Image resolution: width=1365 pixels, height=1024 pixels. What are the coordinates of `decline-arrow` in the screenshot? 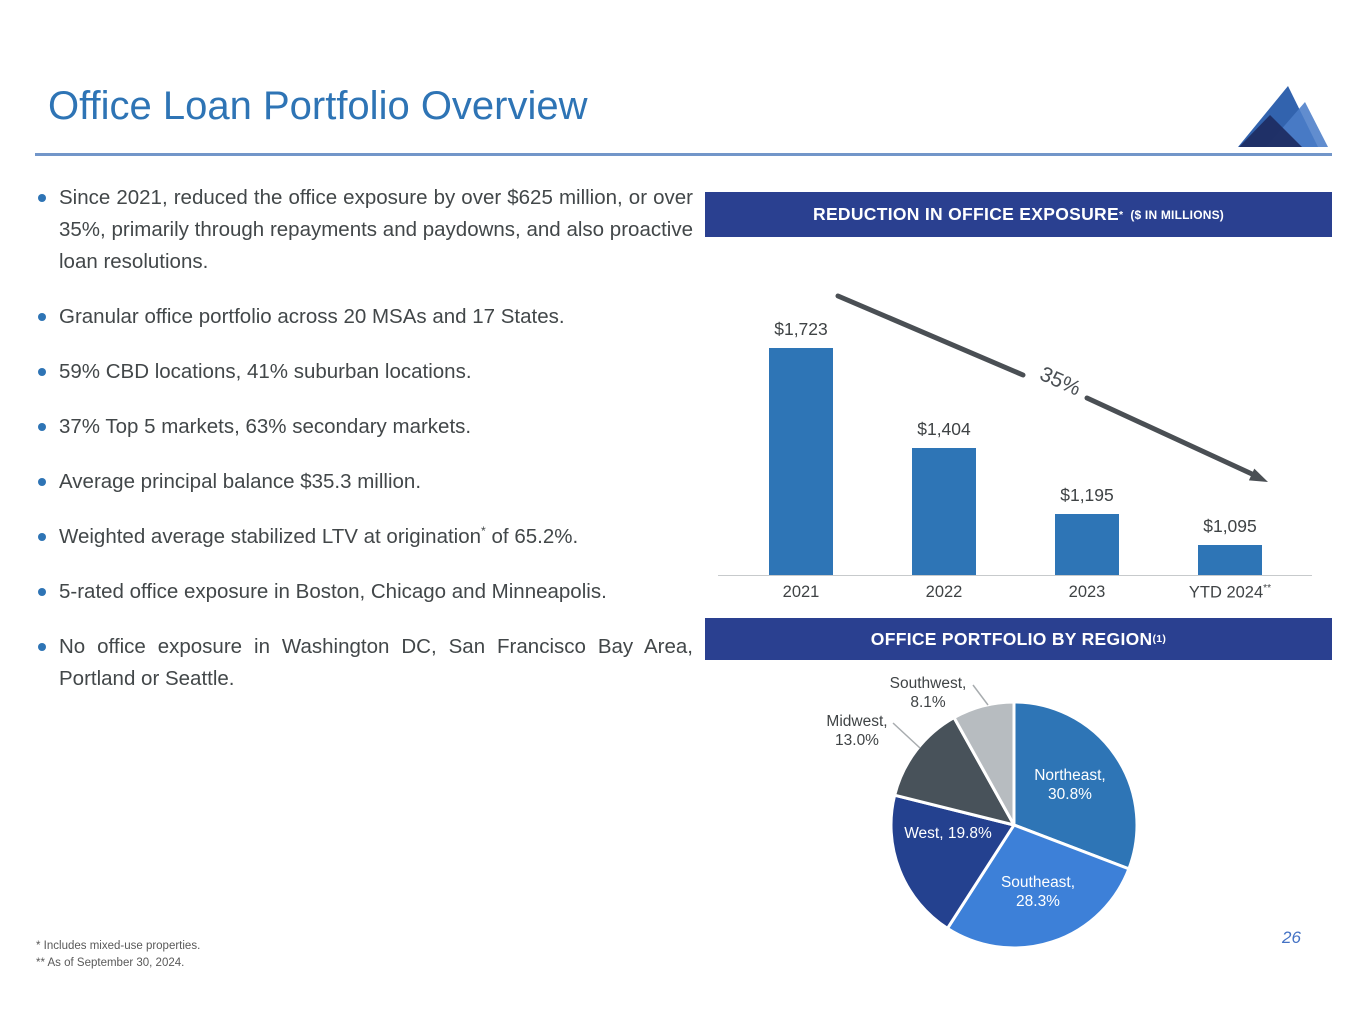 It's located at (1051, 387).